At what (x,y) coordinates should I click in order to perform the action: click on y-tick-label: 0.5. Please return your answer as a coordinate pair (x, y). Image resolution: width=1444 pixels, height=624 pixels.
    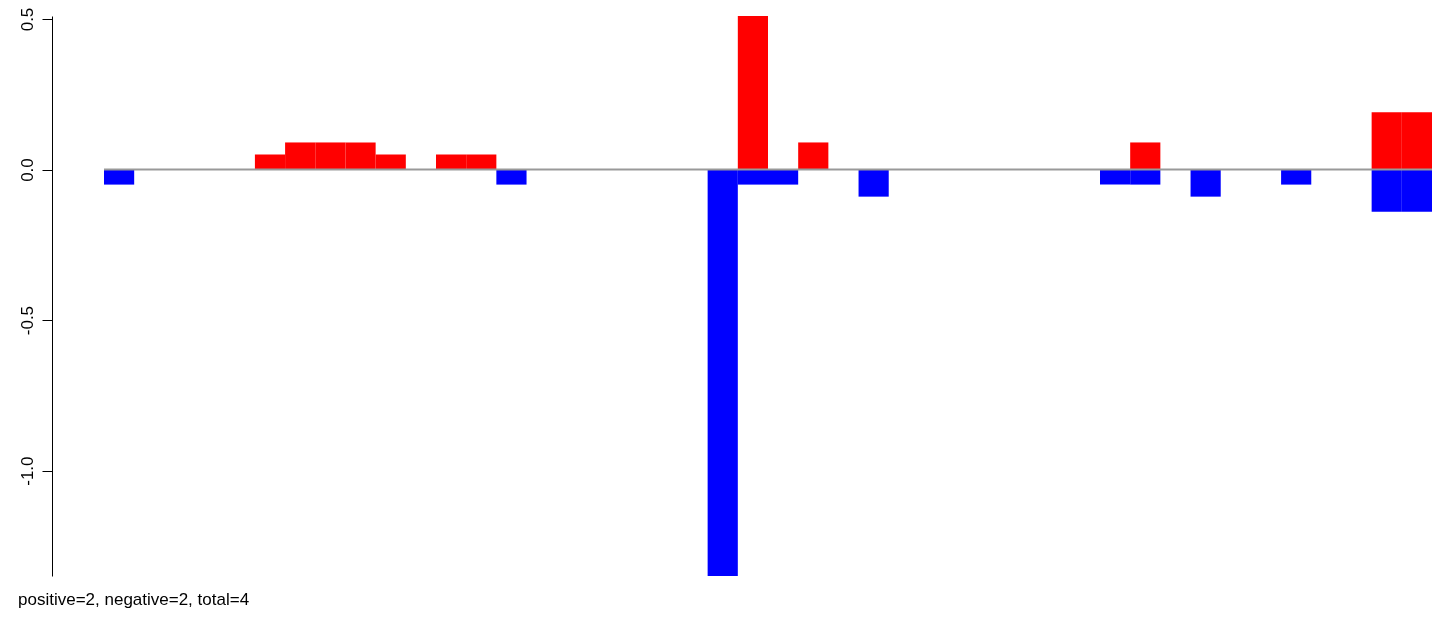
    Looking at the image, I should click on (27, 19).